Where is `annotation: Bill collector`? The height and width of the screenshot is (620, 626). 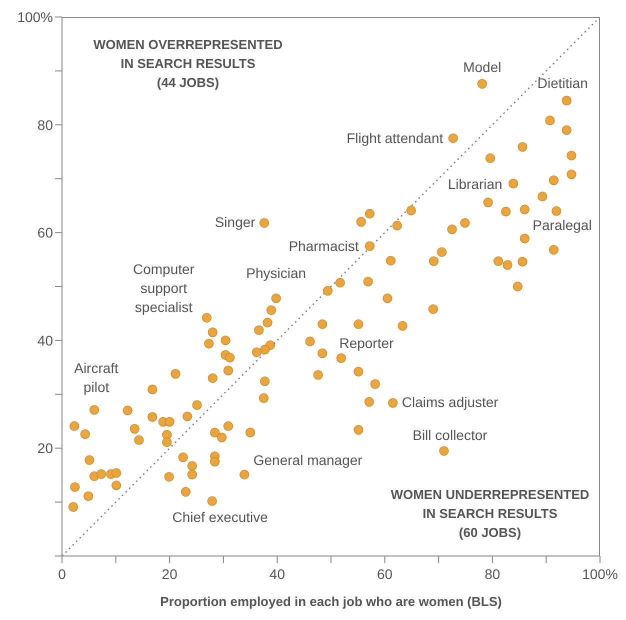 annotation: Bill collector is located at coordinates (450, 436).